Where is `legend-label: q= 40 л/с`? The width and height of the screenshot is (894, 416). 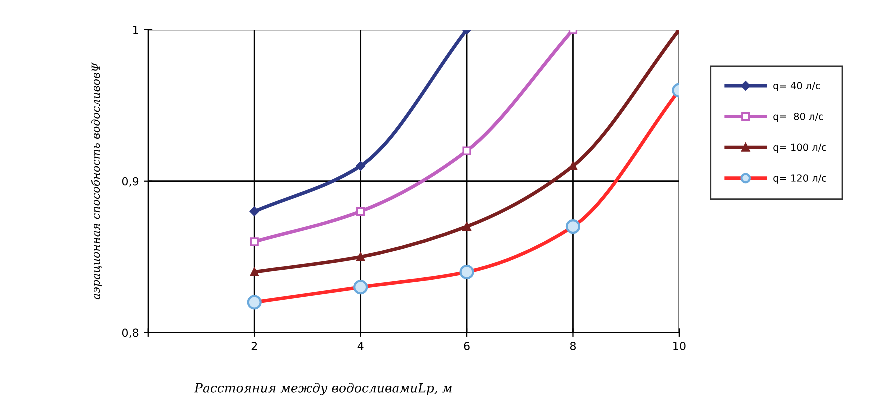
legend-label: q= 40 л/с is located at coordinates (797, 87).